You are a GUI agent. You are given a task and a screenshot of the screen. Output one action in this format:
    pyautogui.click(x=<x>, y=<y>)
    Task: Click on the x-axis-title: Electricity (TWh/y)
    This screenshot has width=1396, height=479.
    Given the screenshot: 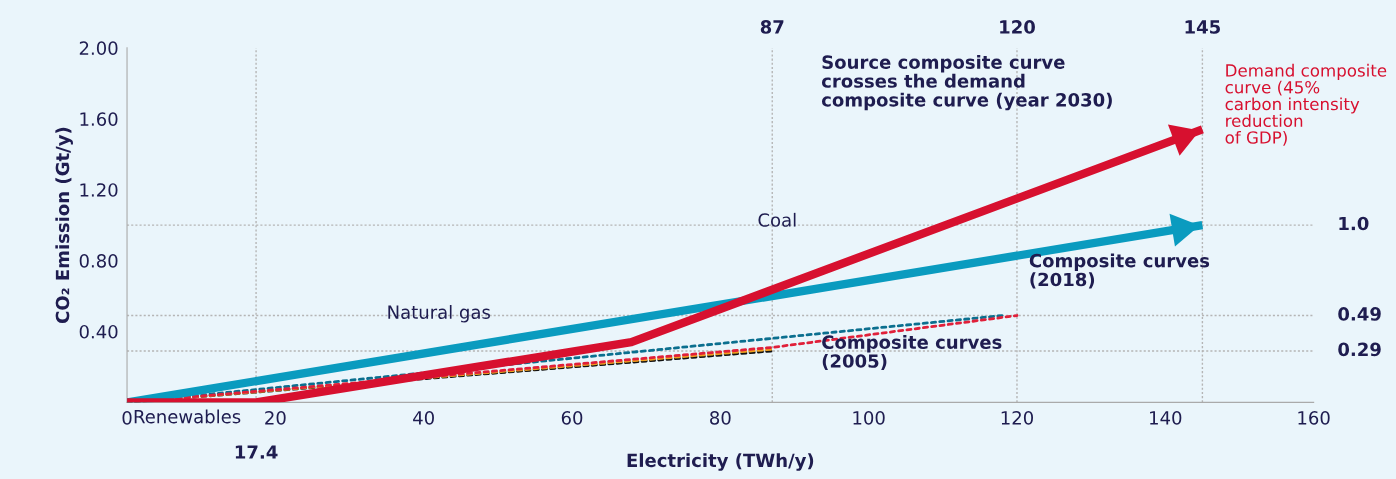 What is the action you would take?
    pyautogui.click(x=720, y=462)
    